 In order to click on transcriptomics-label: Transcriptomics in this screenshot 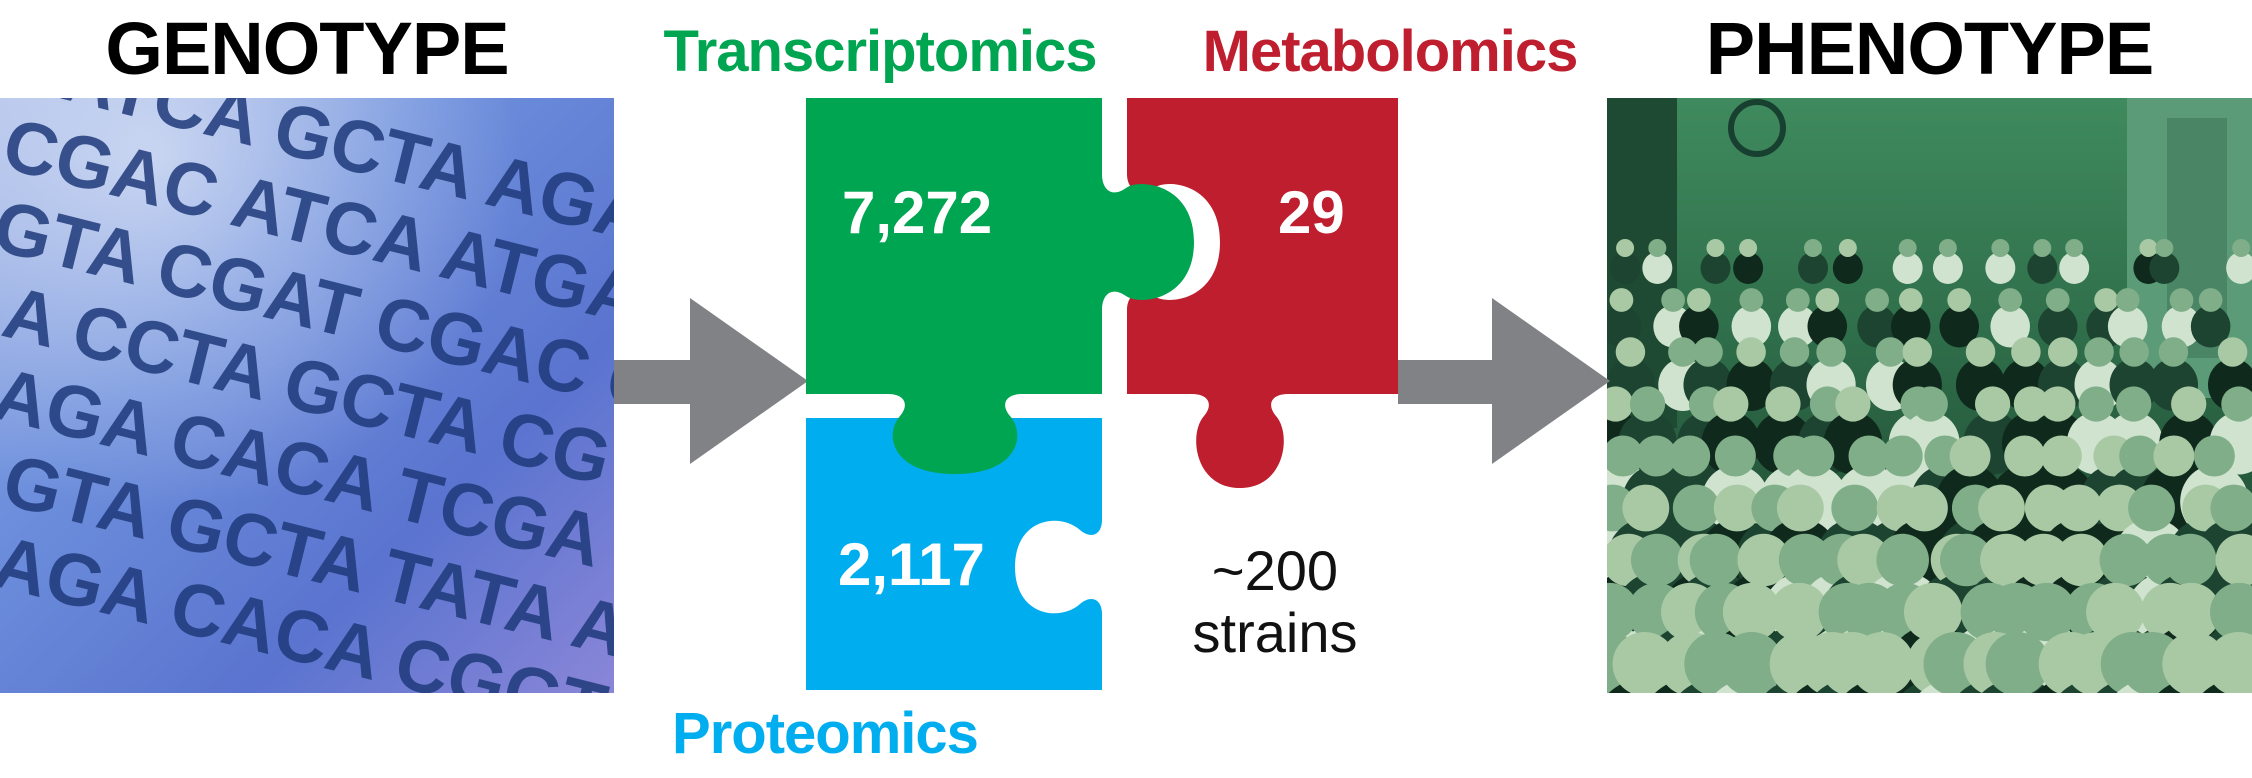, I will do `click(880, 51)`.